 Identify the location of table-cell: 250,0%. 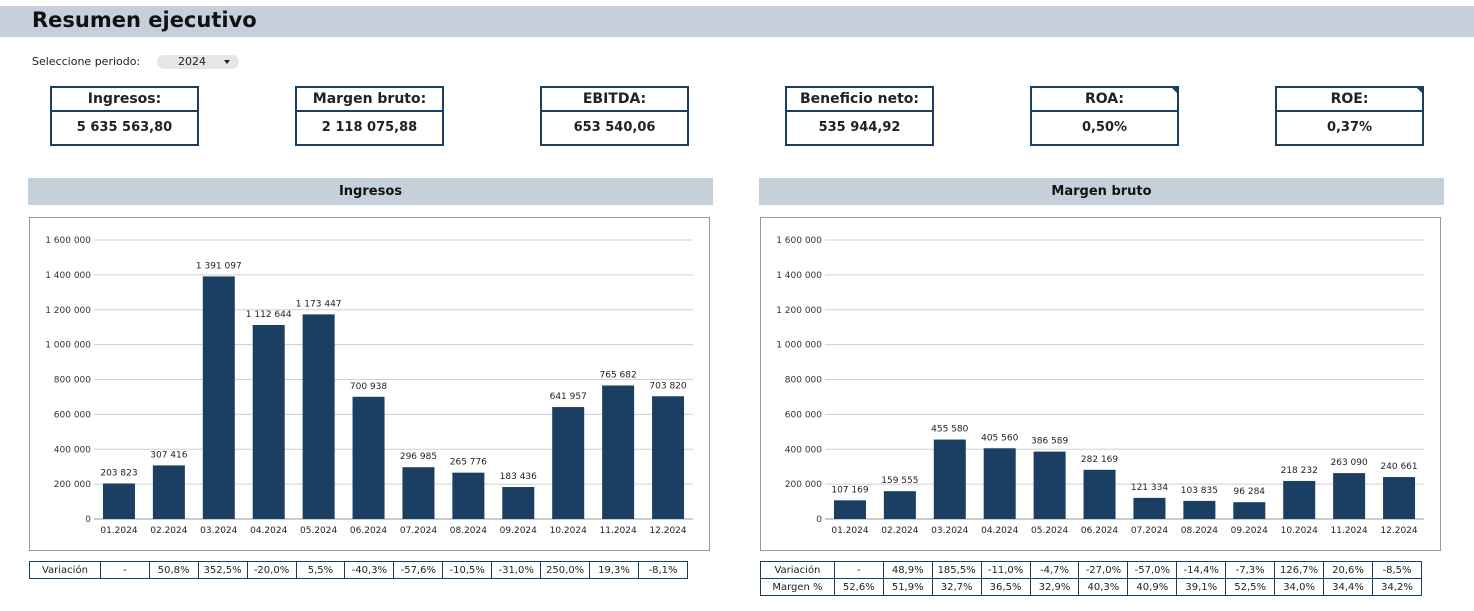
(565, 570).